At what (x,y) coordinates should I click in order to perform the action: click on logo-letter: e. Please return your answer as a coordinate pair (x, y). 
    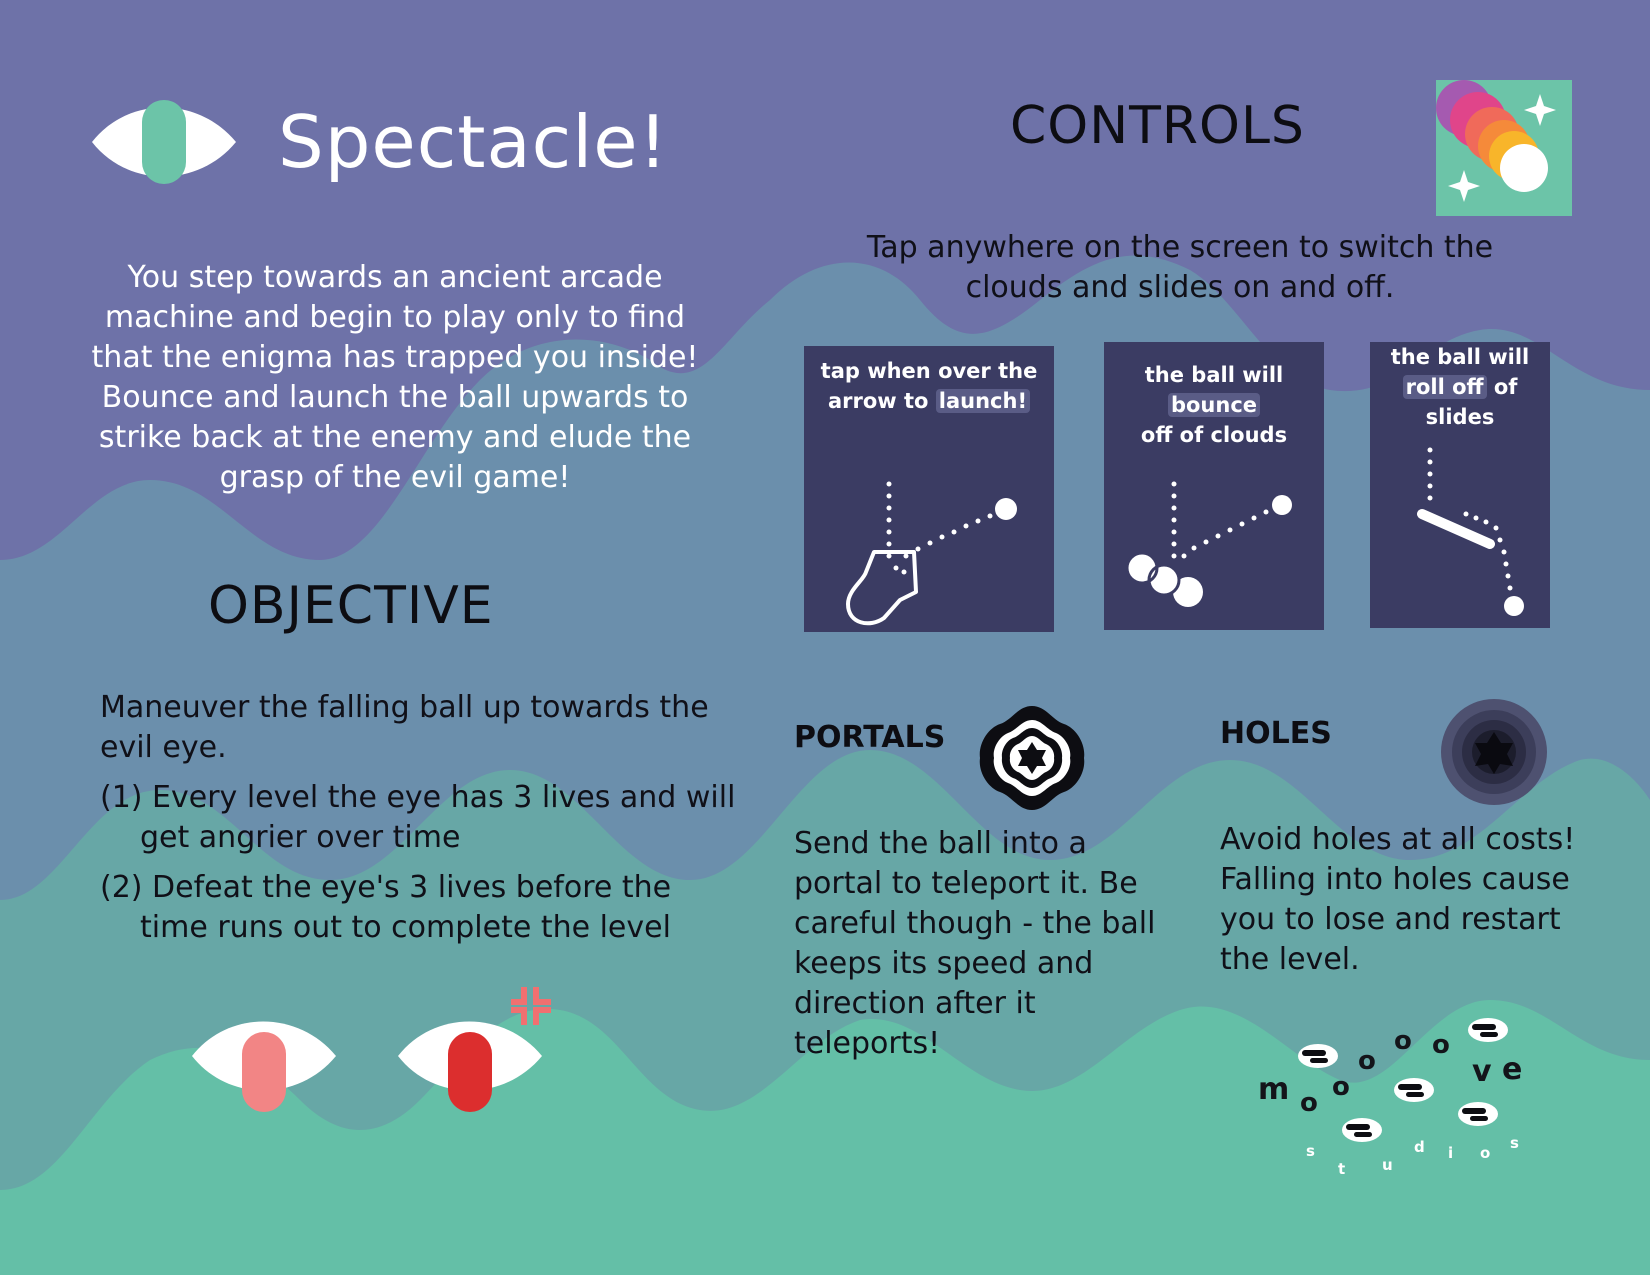
    Looking at the image, I should click on (1512, 1069).